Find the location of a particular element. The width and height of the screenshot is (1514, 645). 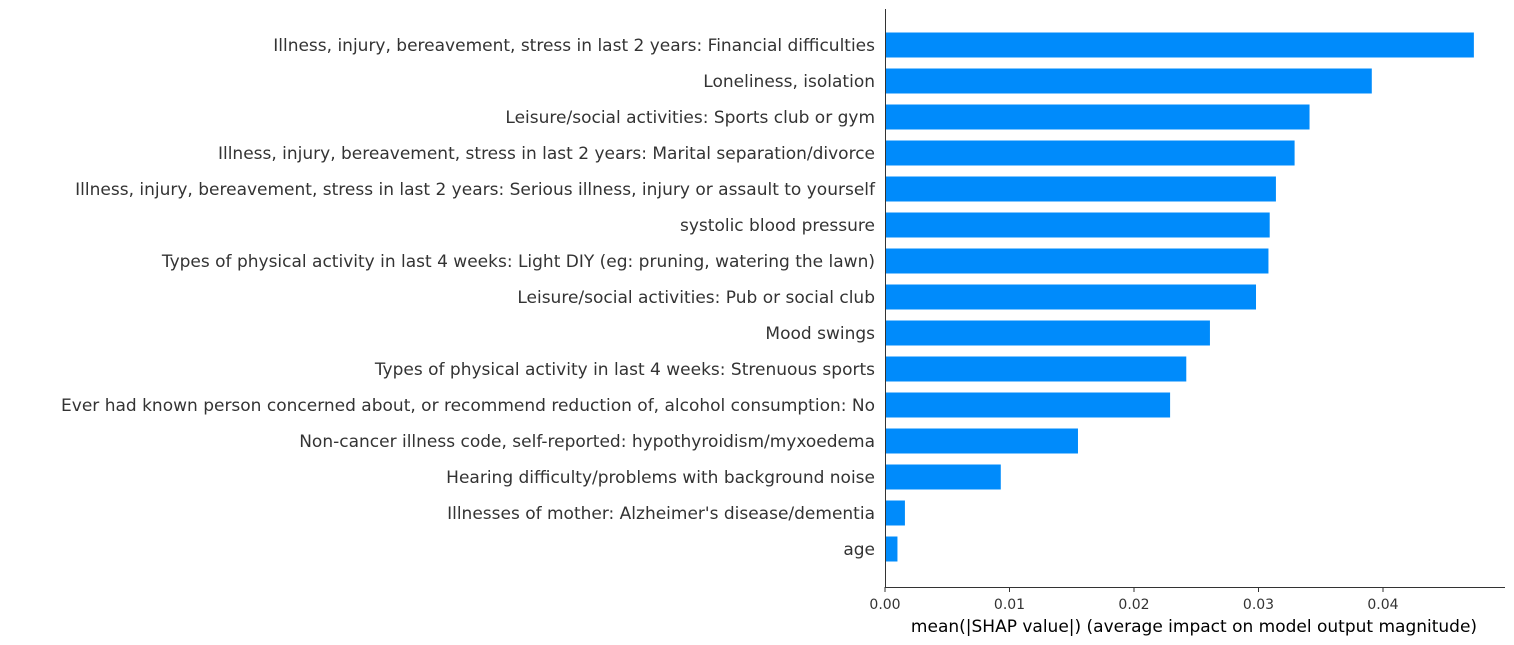

x-tick-label: 0.04 is located at coordinates (1382, 605).